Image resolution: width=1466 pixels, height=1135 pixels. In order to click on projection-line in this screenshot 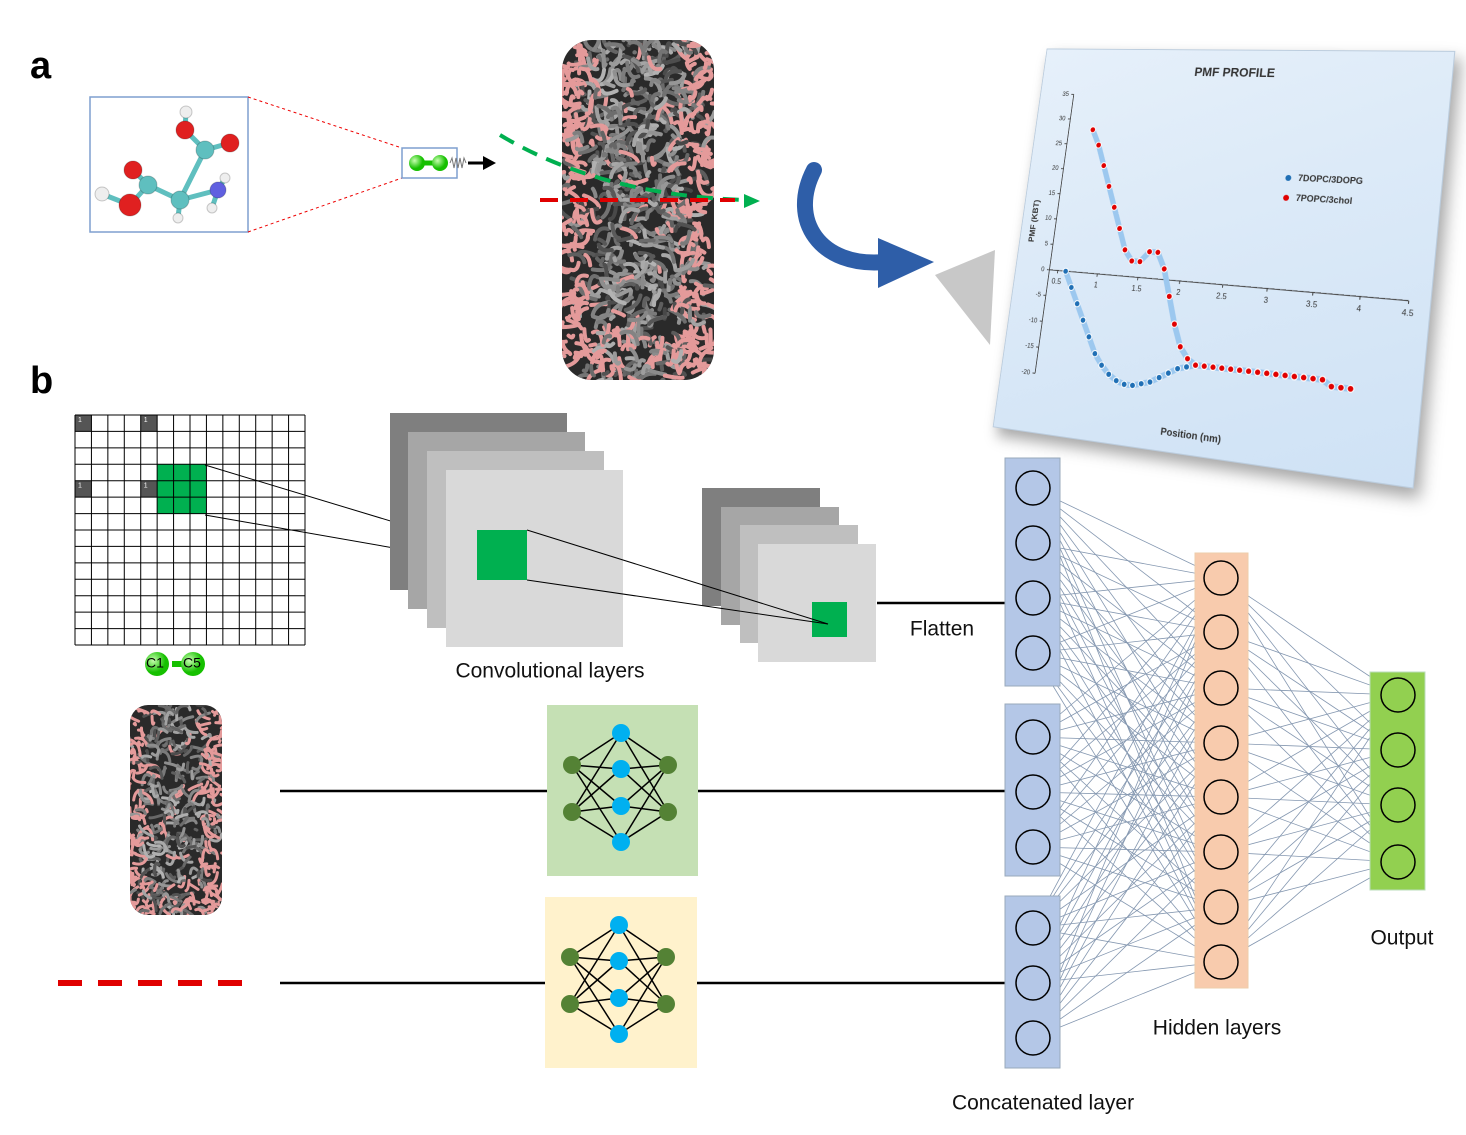, I will do `click(677, 577)`.